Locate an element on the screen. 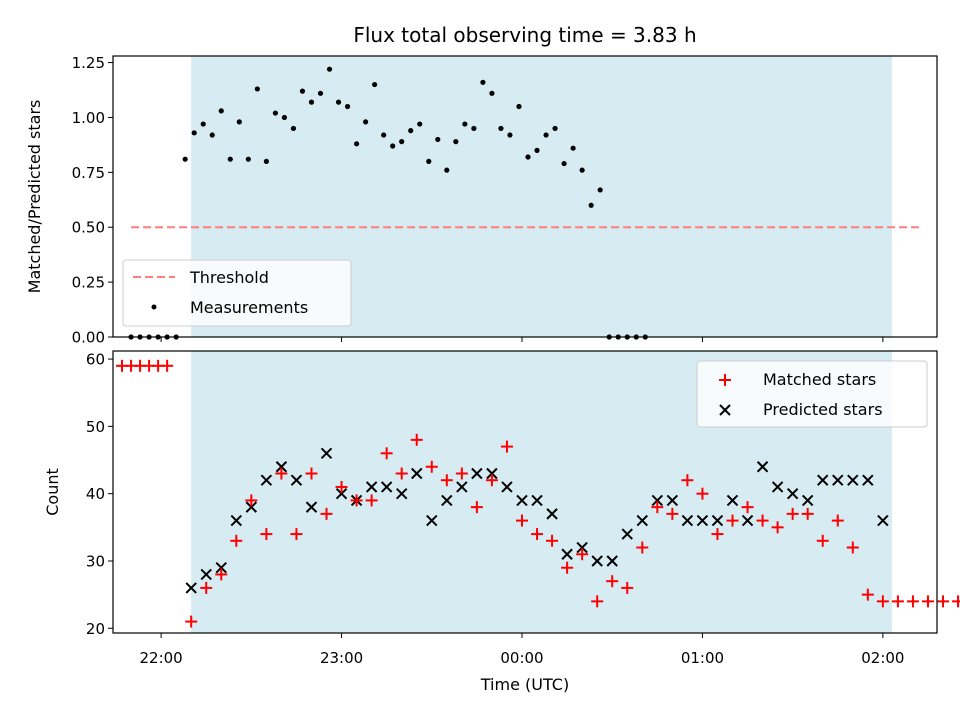  y-tick-label: 0.75 is located at coordinates (88, 173).